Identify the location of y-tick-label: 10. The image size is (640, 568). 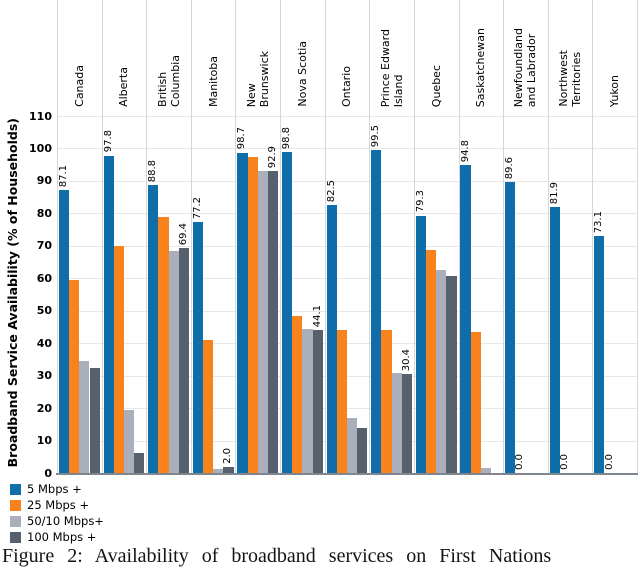
(44, 441).